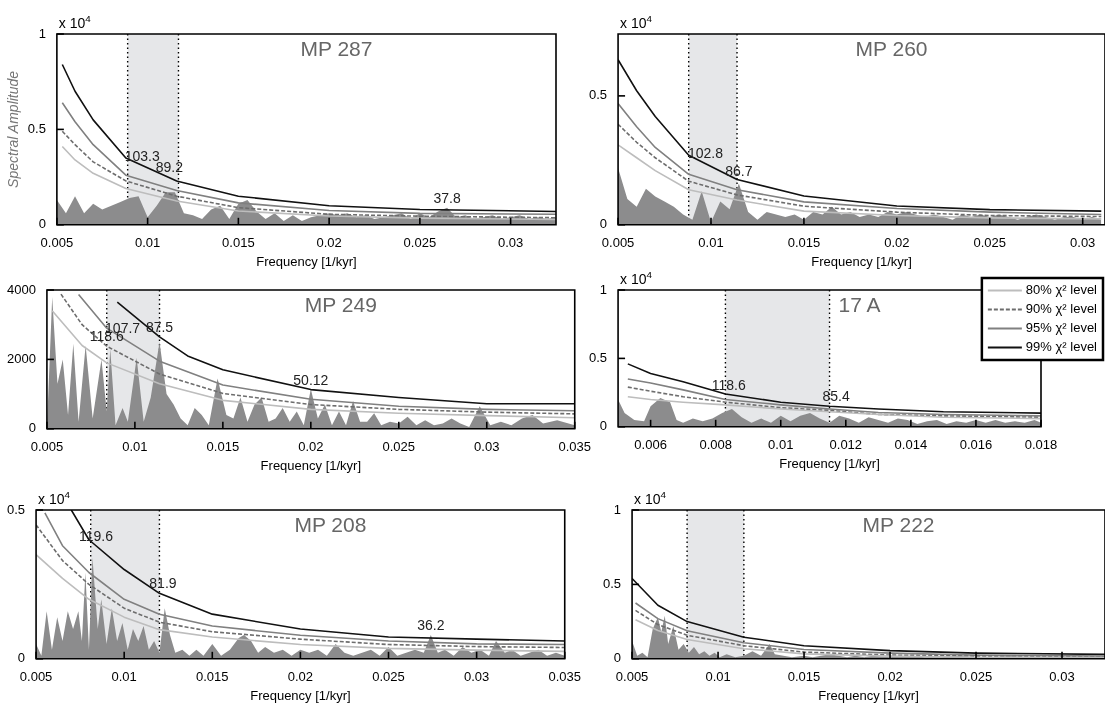 The height and width of the screenshot is (706, 1105). What do you see at coordinates (1061, 290) in the screenshot?
I see `legend-label: 80% χ² level` at bounding box center [1061, 290].